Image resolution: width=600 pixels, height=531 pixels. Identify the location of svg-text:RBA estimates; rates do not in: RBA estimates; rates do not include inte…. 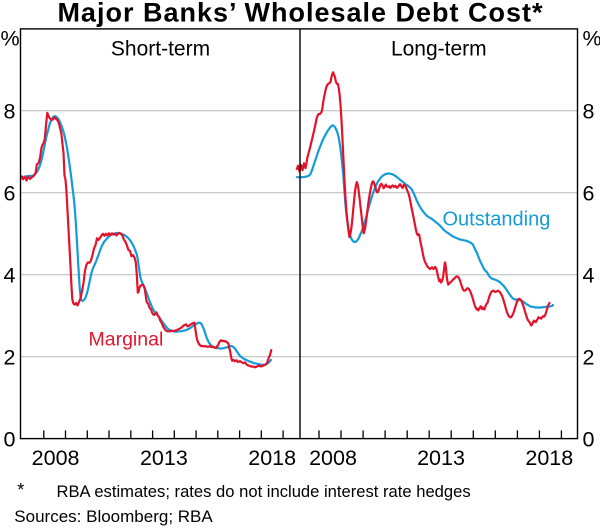
(264, 491).